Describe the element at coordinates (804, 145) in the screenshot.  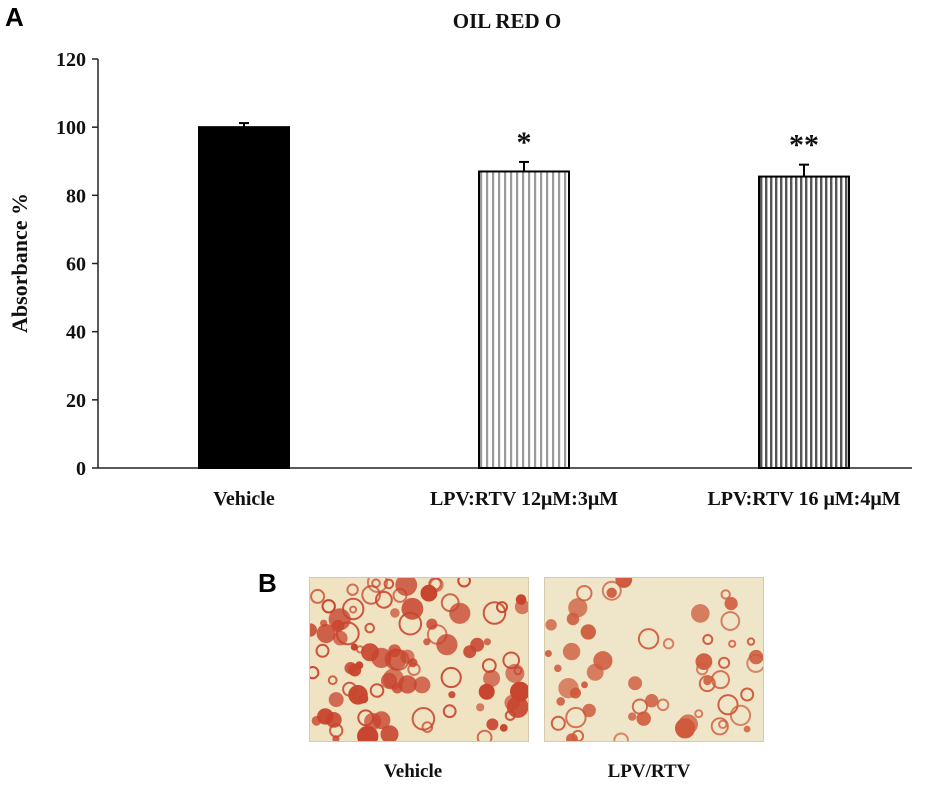
I see `significance-marker: **` at that location.